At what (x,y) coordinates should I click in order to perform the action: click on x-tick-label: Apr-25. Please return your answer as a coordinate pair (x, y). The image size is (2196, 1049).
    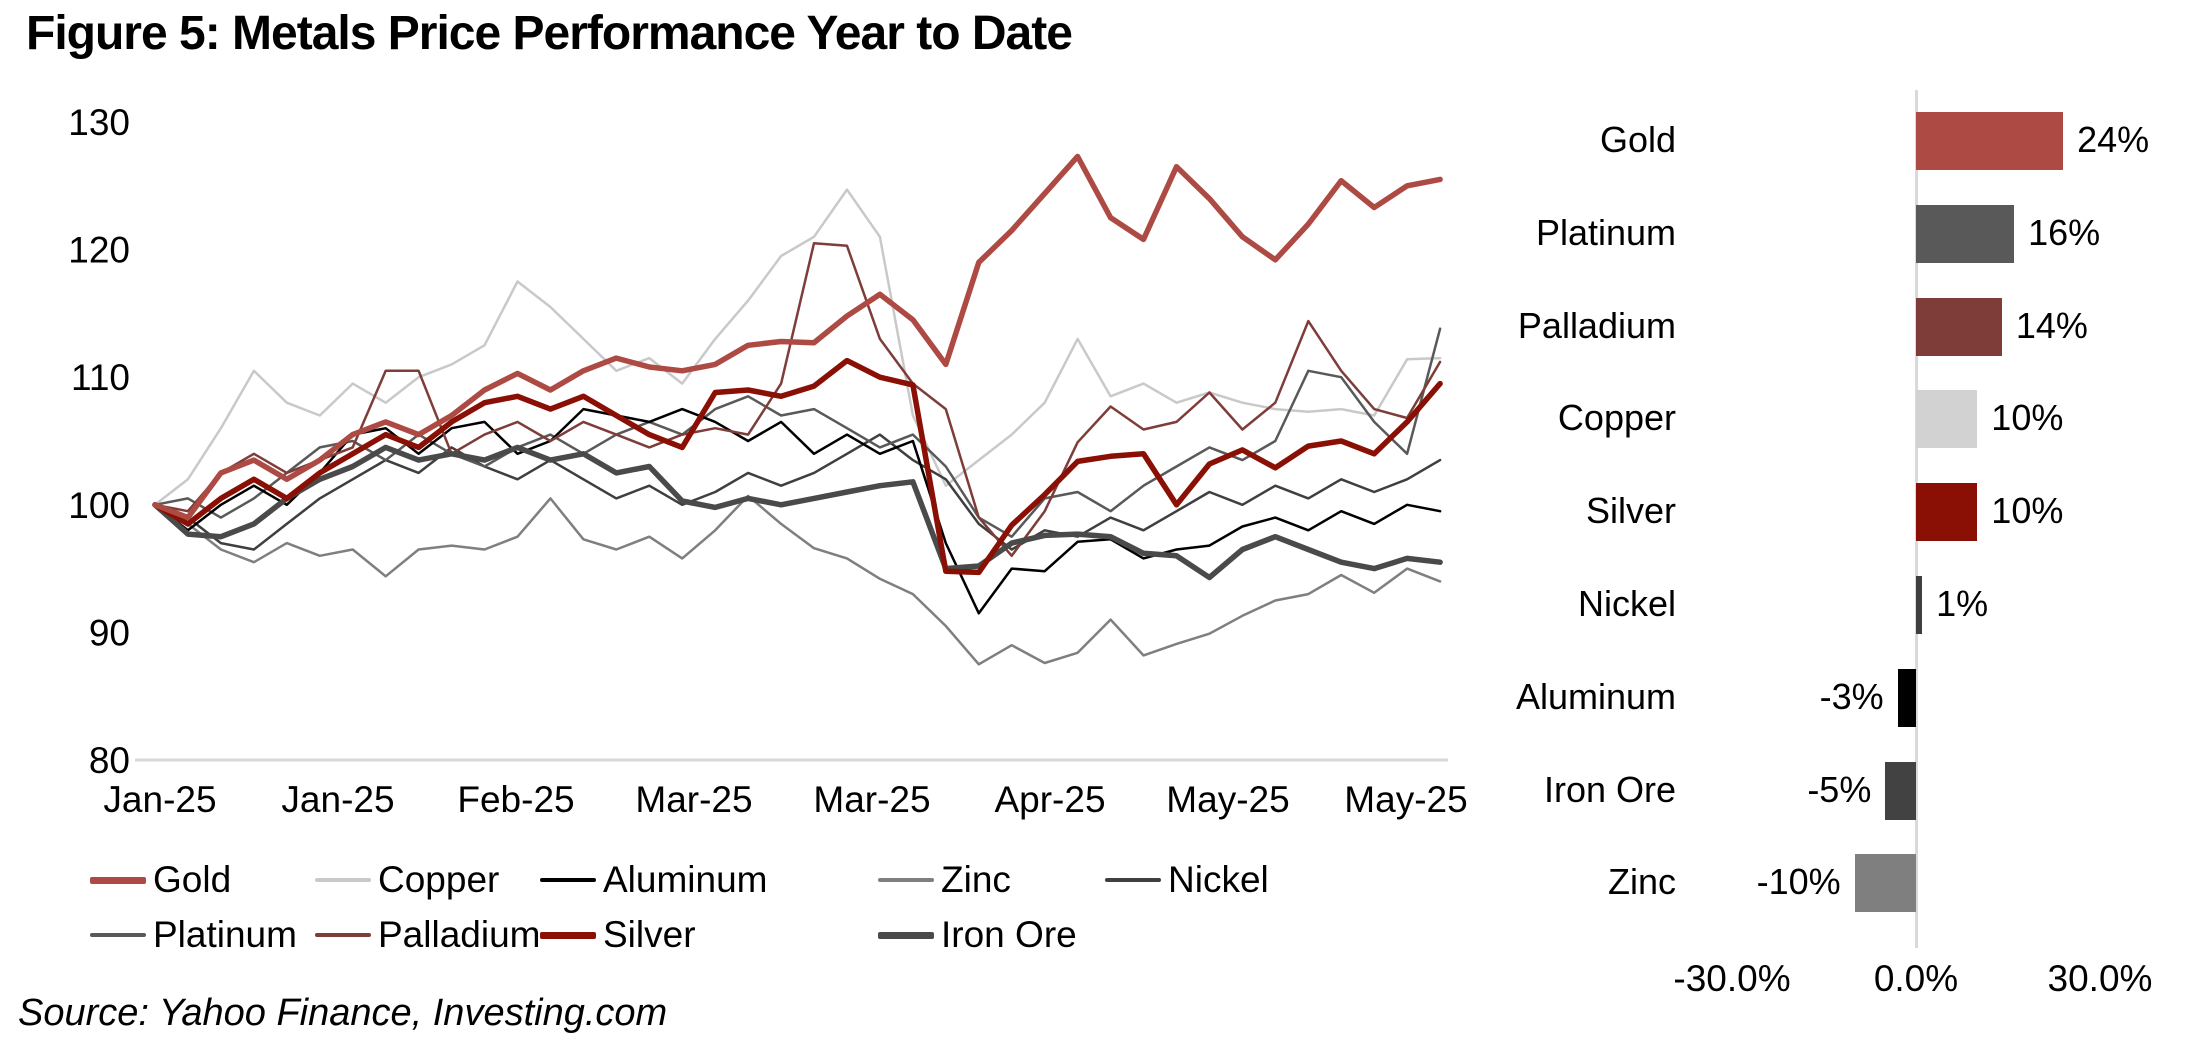
    Looking at the image, I should click on (1049, 799).